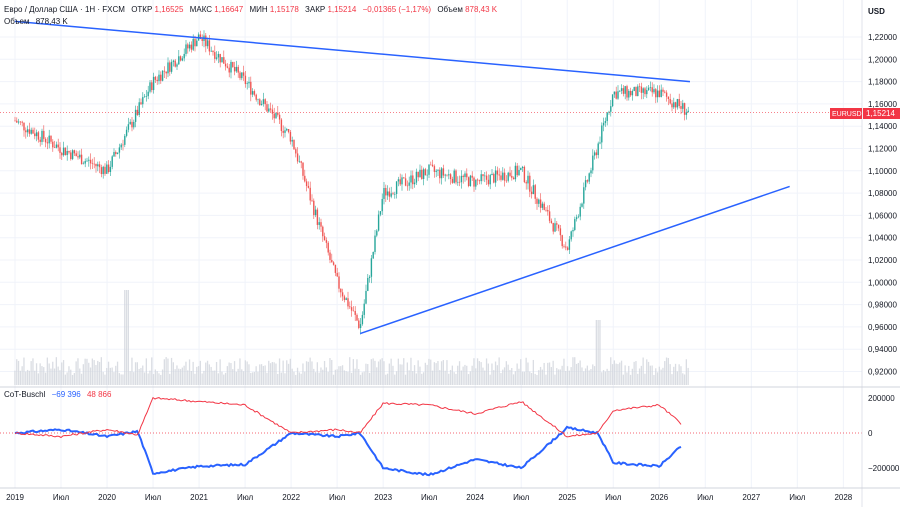 The height and width of the screenshot is (507, 900). Describe the element at coordinates (881, 398) in the screenshot. I see `cot-tick-label: 200000` at that location.